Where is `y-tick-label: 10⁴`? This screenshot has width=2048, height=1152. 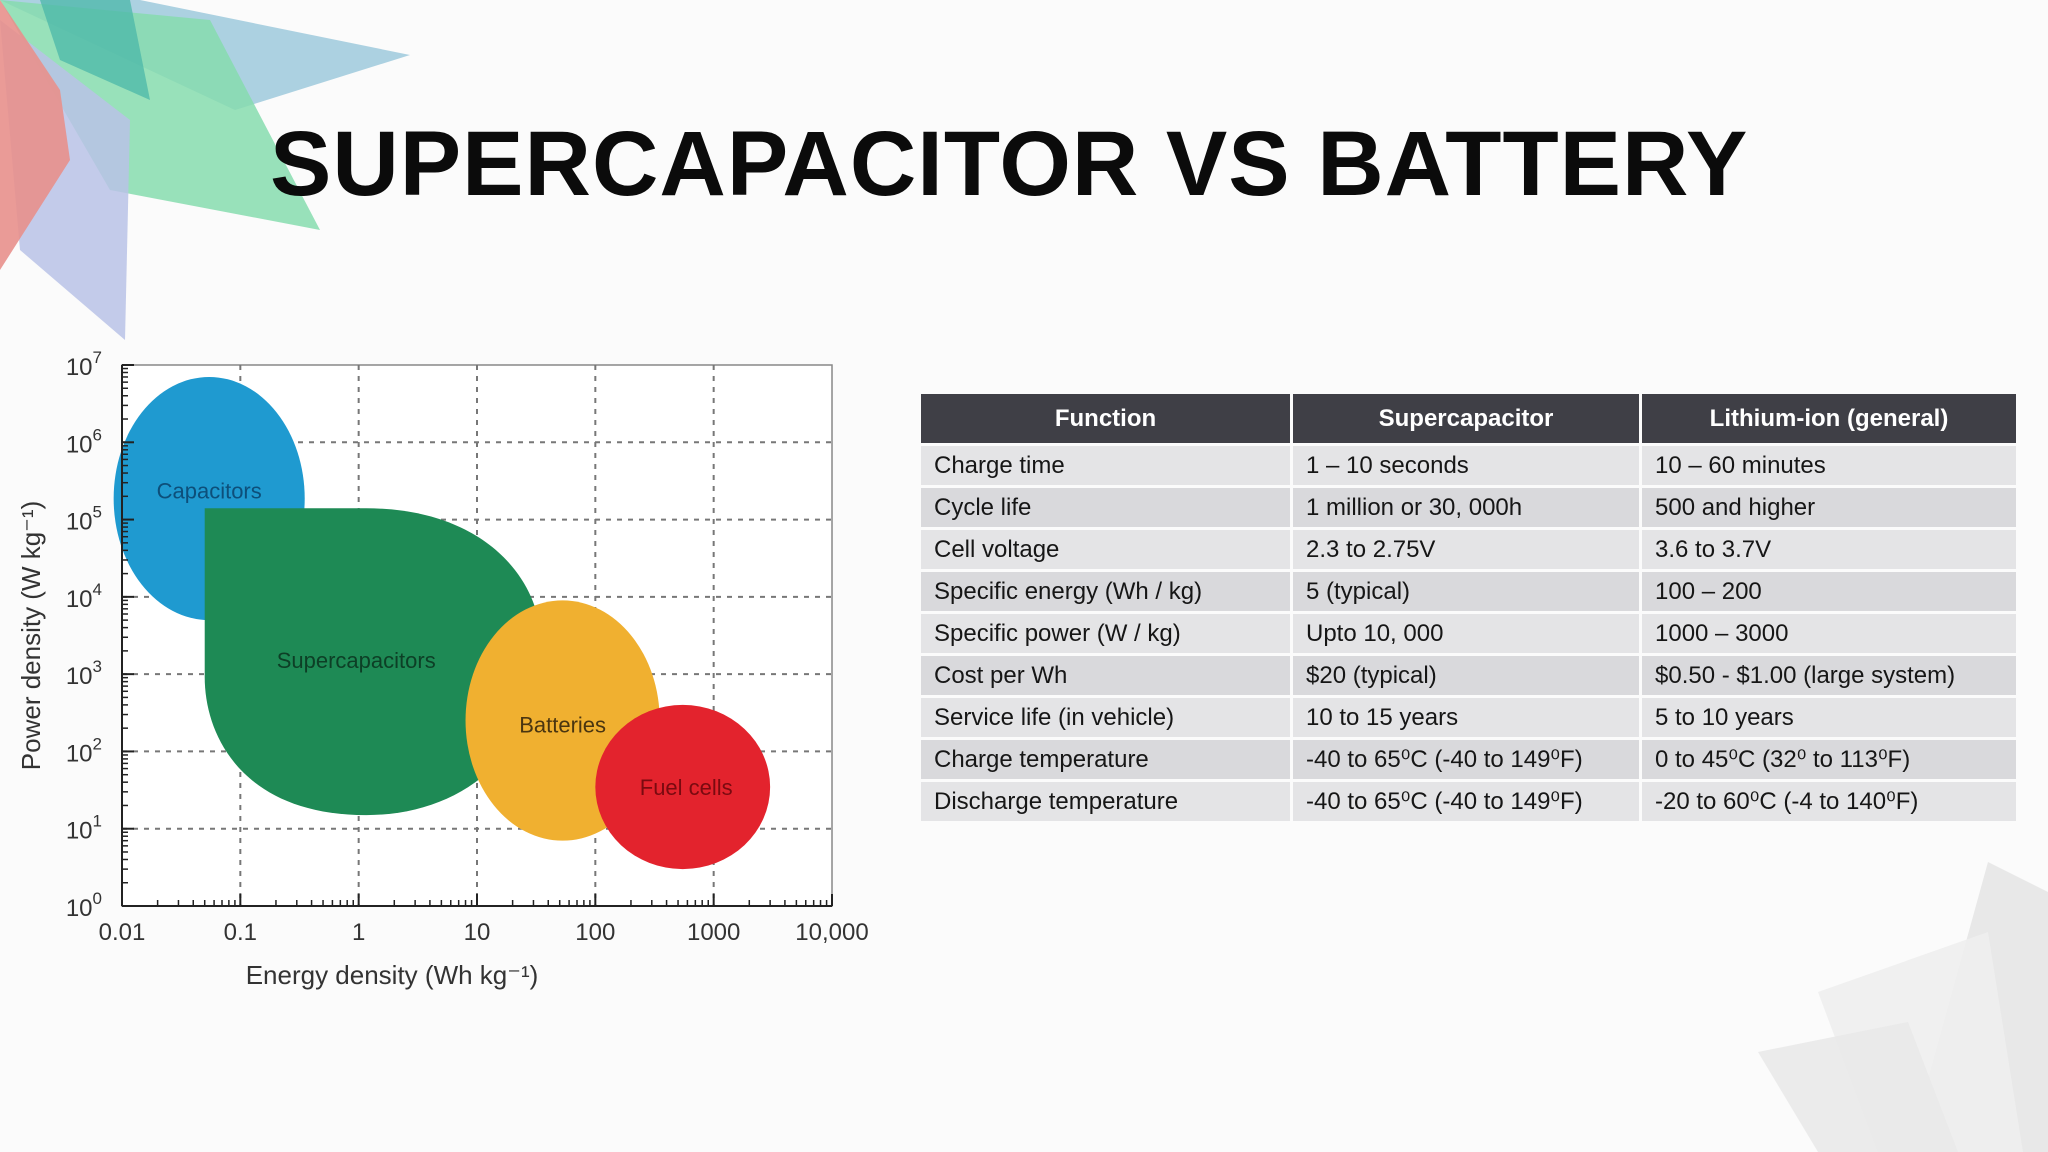
y-tick-label: 10⁴ is located at coordinates (84, 596).